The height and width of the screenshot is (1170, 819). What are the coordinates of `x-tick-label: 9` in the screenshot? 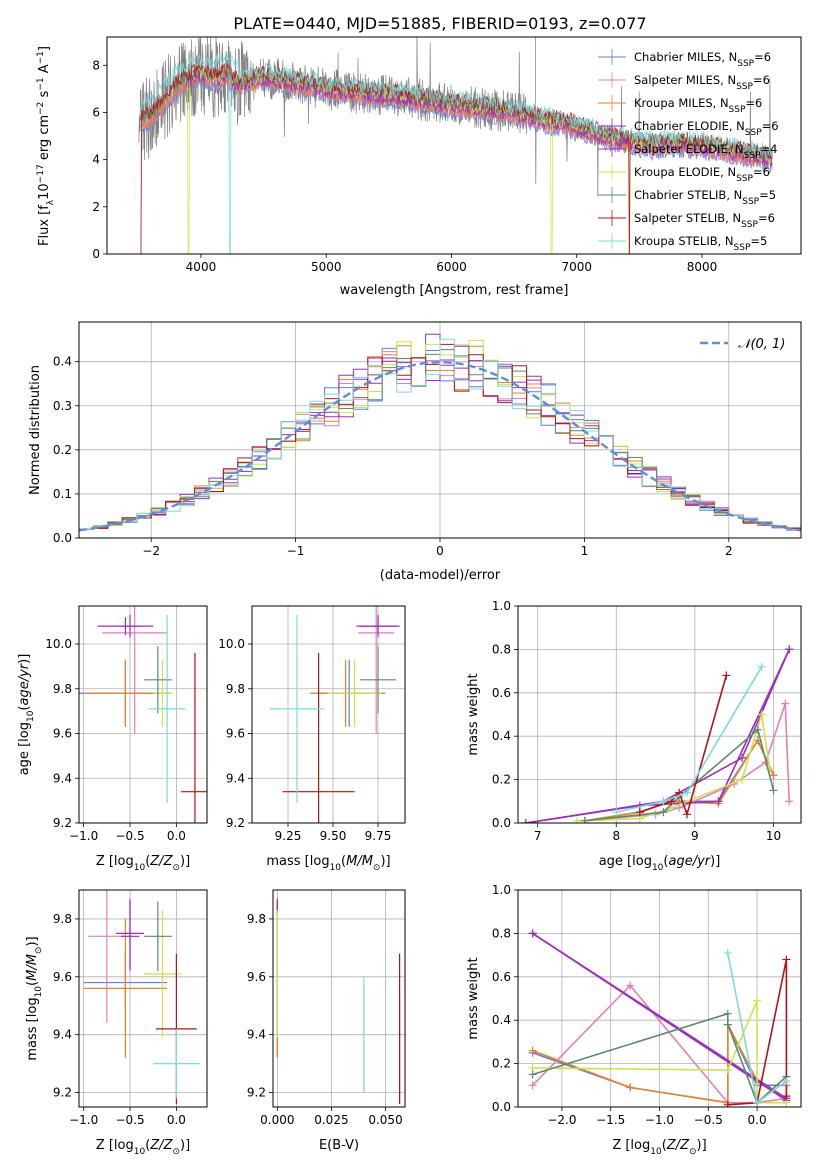 It's located at (695, 836).